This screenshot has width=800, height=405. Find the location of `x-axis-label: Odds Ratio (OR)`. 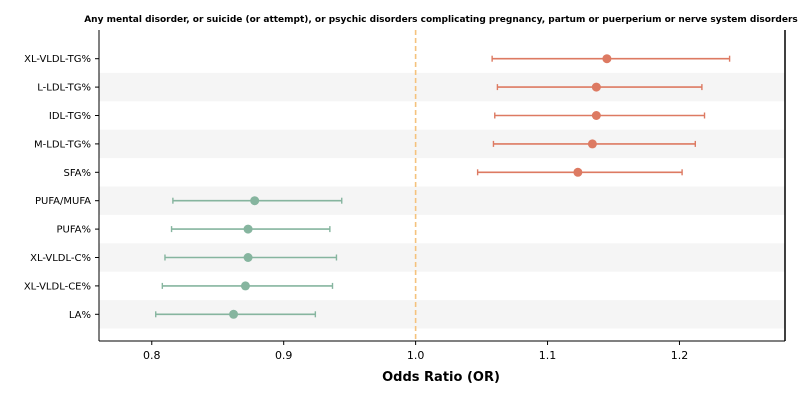

x-axis-label: Odds Ratio (OR) is located at coordinates (441, 377).